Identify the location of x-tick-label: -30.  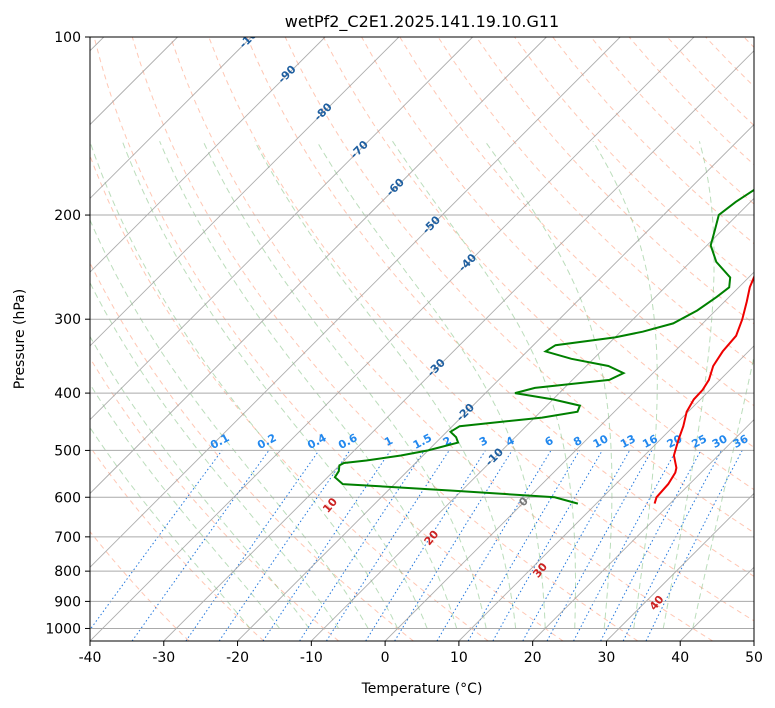
(163, 658).